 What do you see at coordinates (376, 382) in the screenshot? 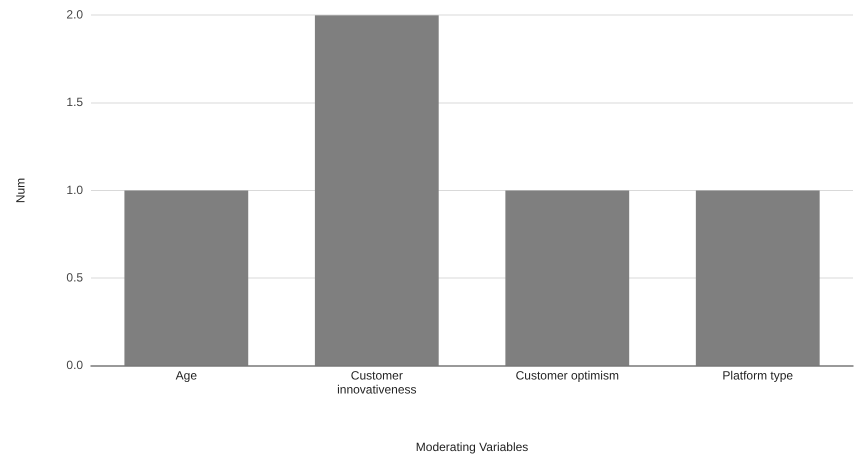
I see `x-tick-label: Customer innovativeness` at bounding box center [376, 382].